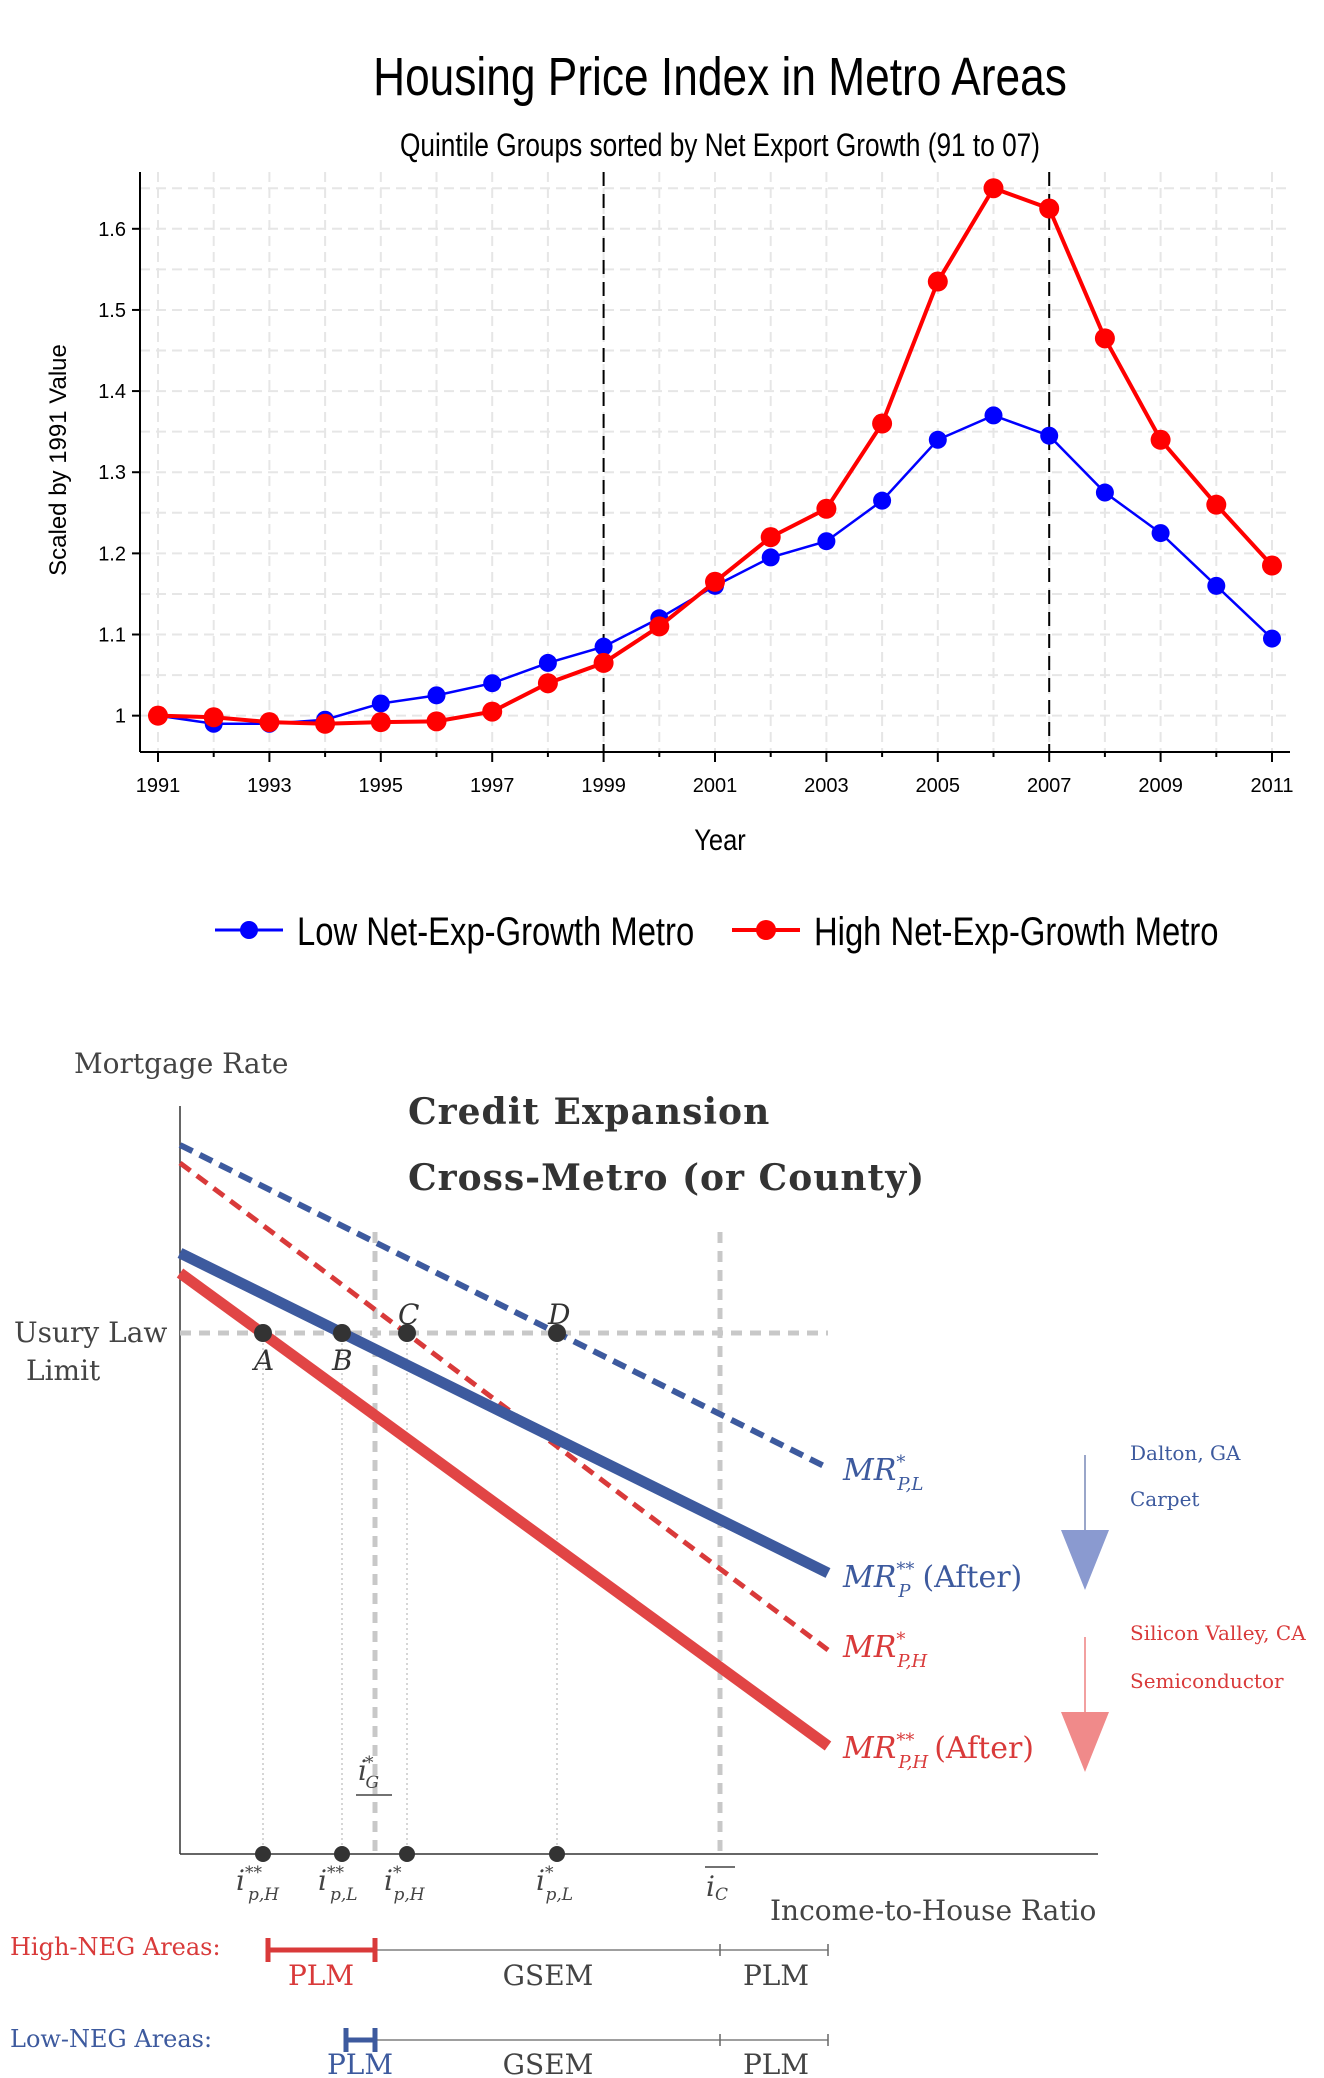  Describe the element at coordinates (181, 1063) in the screenshot. I see `diagram-y-axis-label: Mortgage Rate` at that location.